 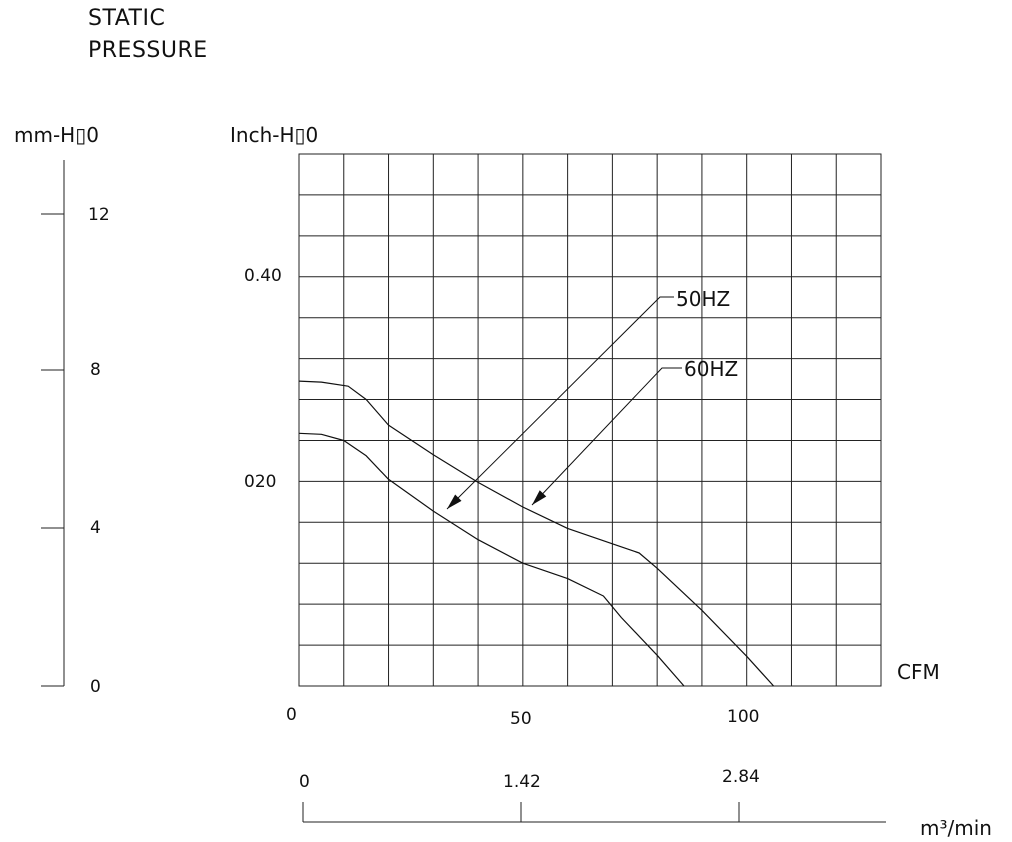 What do you see at coordinates (454, 501) in the screenshot?
I see `arrowhead-50hz` at bounding box center [454, 501].